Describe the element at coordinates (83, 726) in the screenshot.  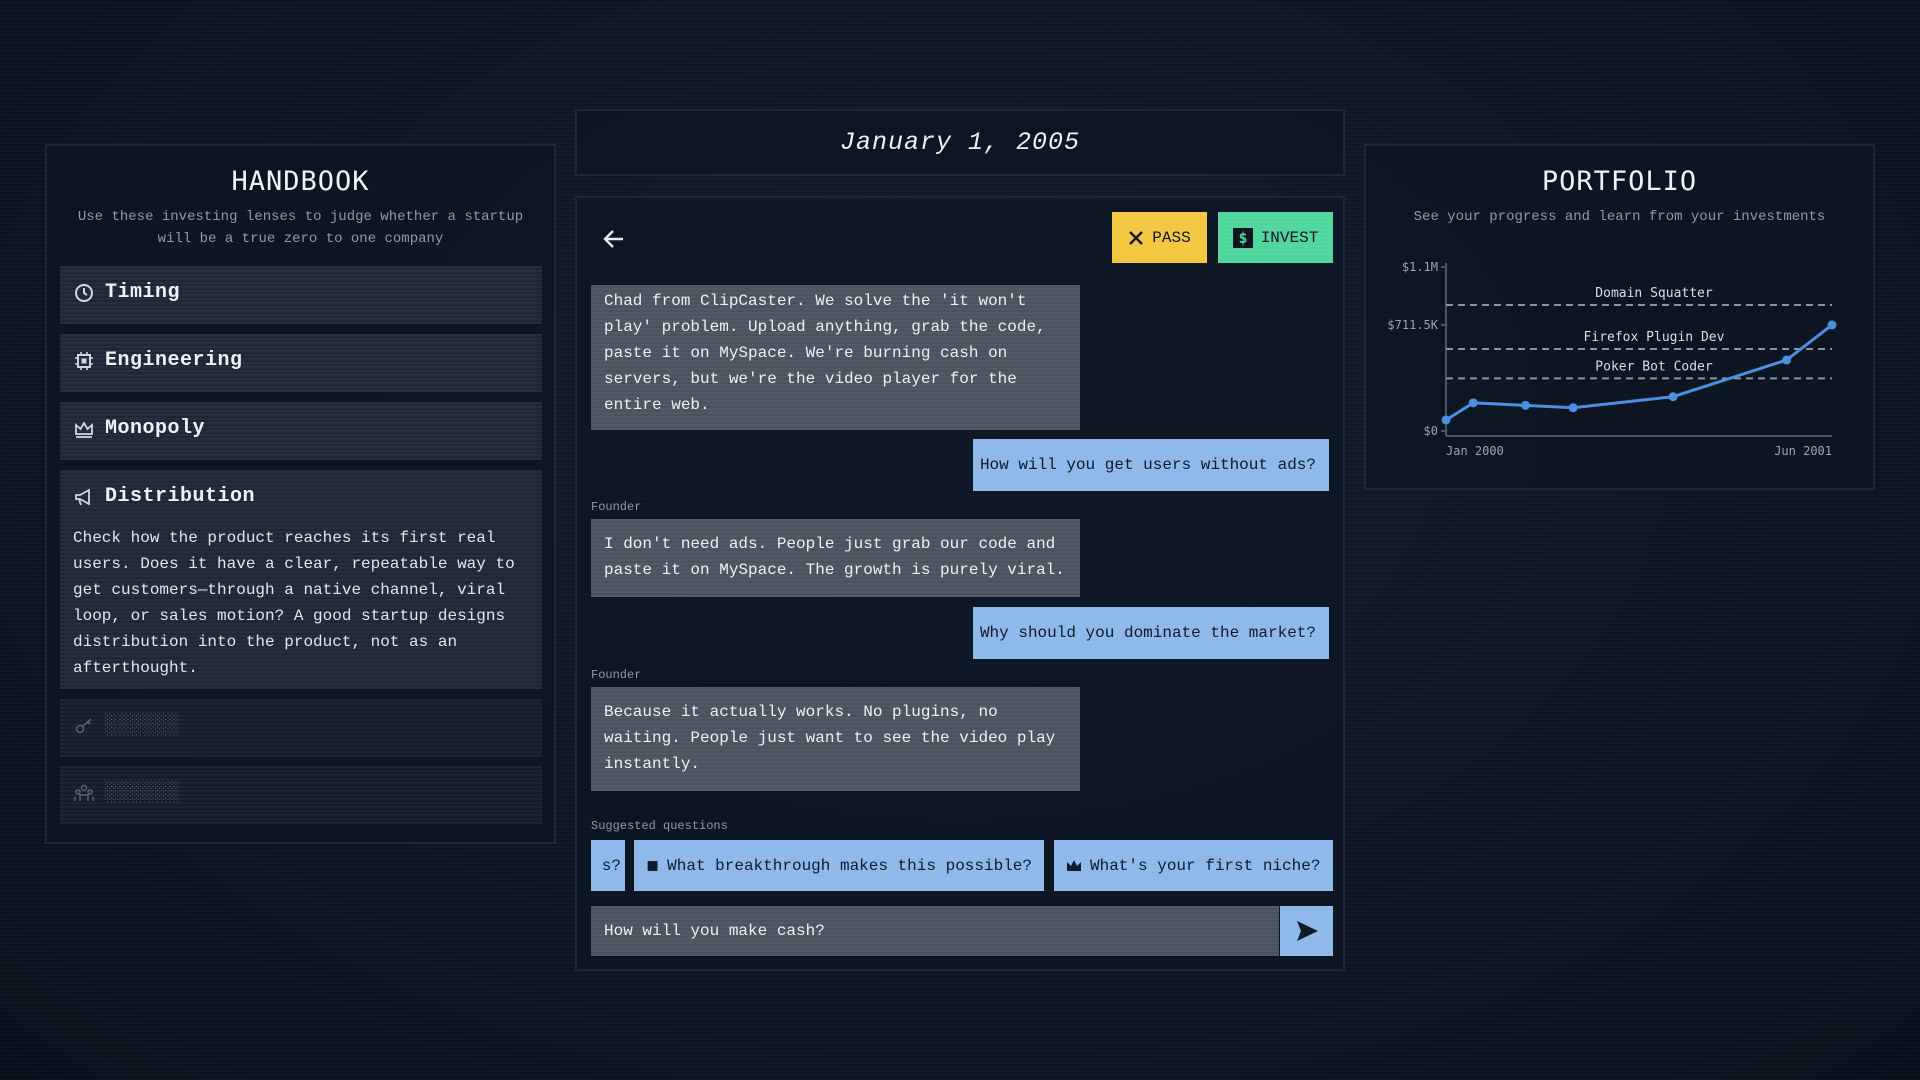
I see `key-icon` at that location.